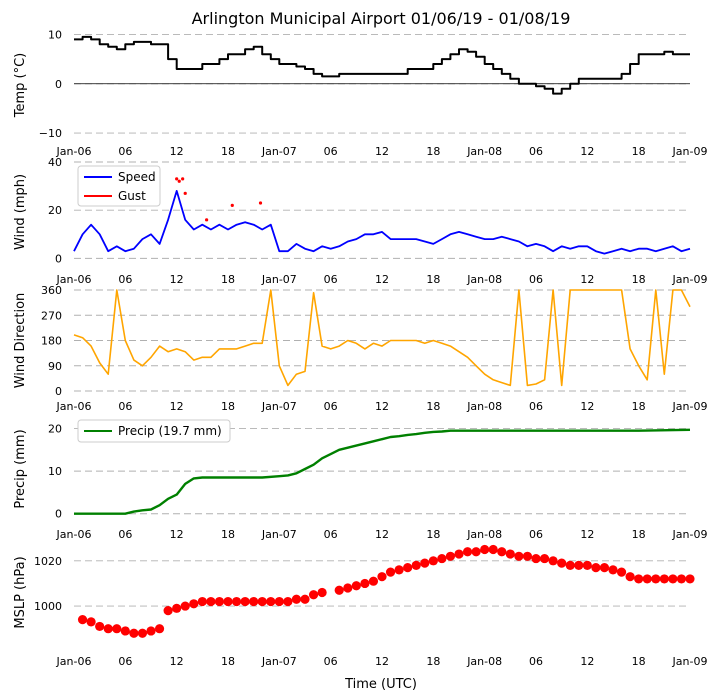 This screenshot has height=700, width=719. I want to click on x-tick-label-wind_direction: Jan-07, so click(279, 406).